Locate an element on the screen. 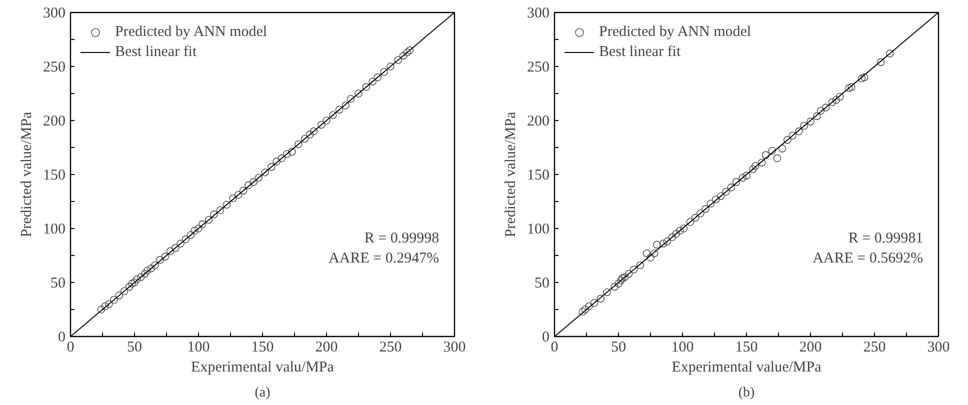 This screenshot has width=968, height=405. annotation: R = 0.99998 is located at coordinates (402, 238).